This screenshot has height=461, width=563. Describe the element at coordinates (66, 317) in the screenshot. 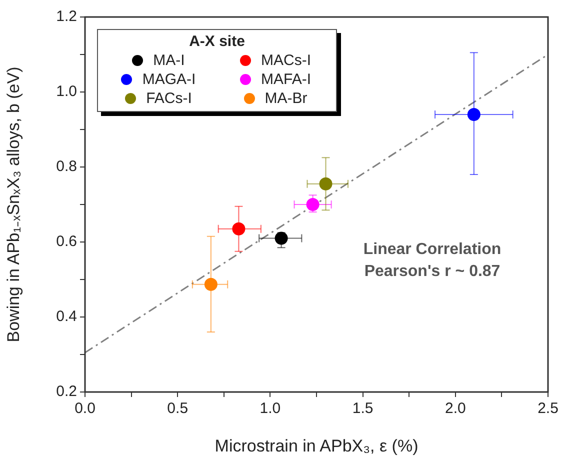

I see `y-tick-label: 0.4` at that location.